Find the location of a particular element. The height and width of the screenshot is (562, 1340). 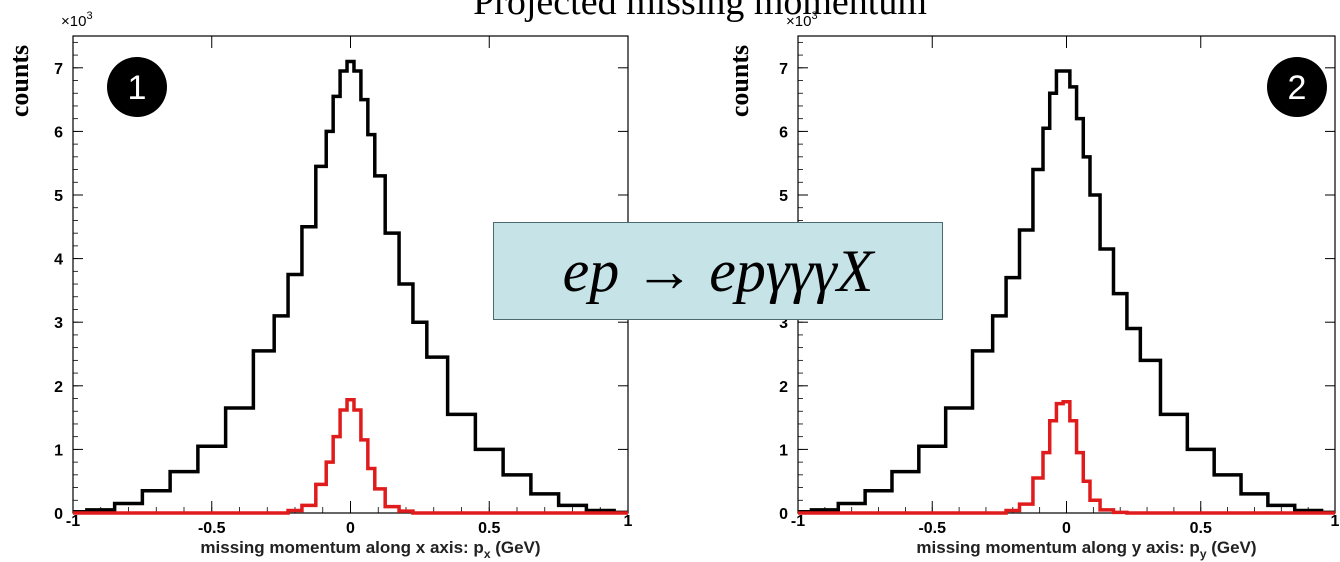

x-axis-label: missing momentum along x axis: px (GeV) is located at coordinates (370, 549).